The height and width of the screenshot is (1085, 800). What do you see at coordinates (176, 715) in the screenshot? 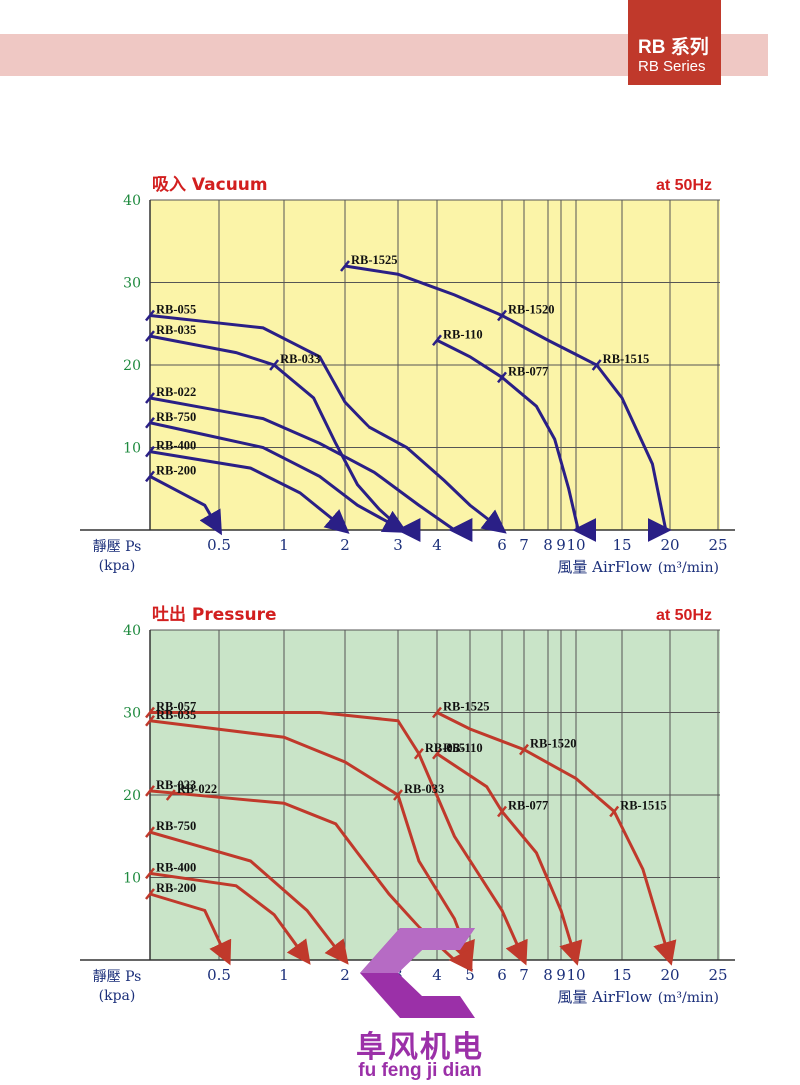
I see `series-label: RB-035` at bounding box center [176, 715].